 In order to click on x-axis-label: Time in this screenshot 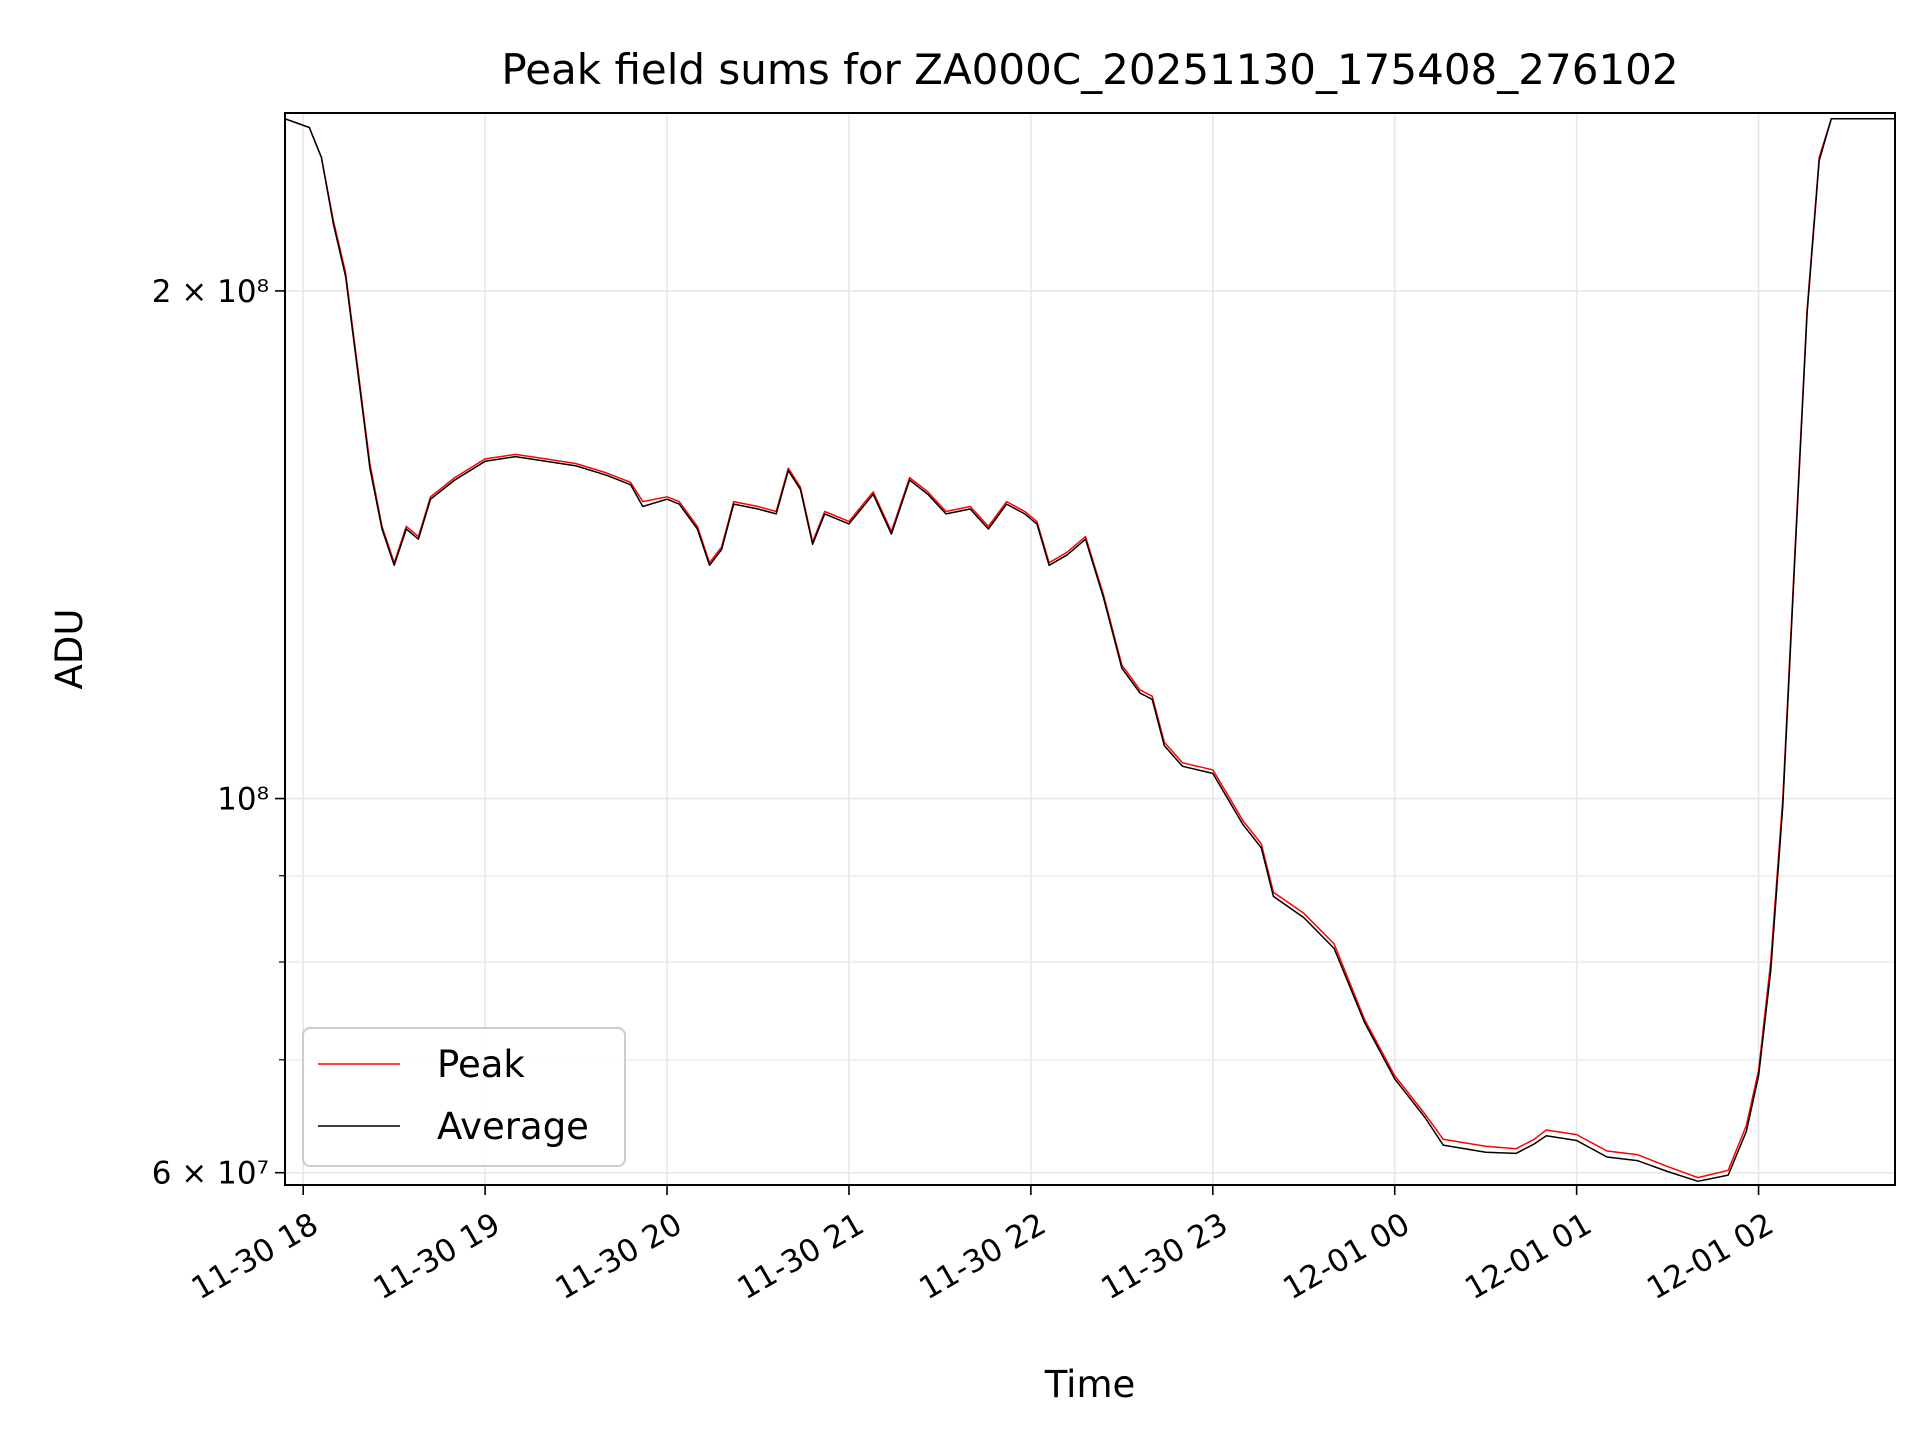, I will do `click(1090, 1384)`.